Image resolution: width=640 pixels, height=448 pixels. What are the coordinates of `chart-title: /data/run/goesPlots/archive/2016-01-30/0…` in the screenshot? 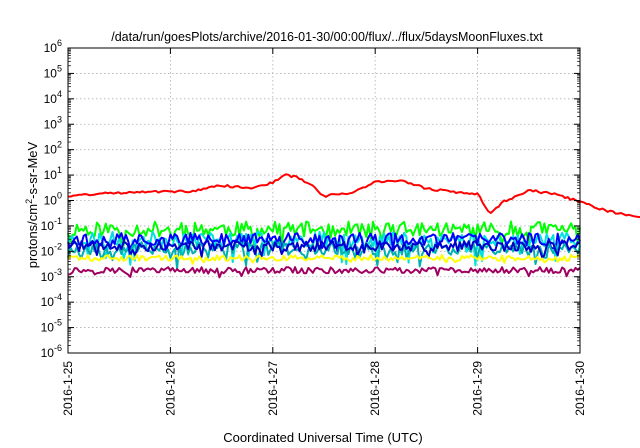 It's located at (327, 37).